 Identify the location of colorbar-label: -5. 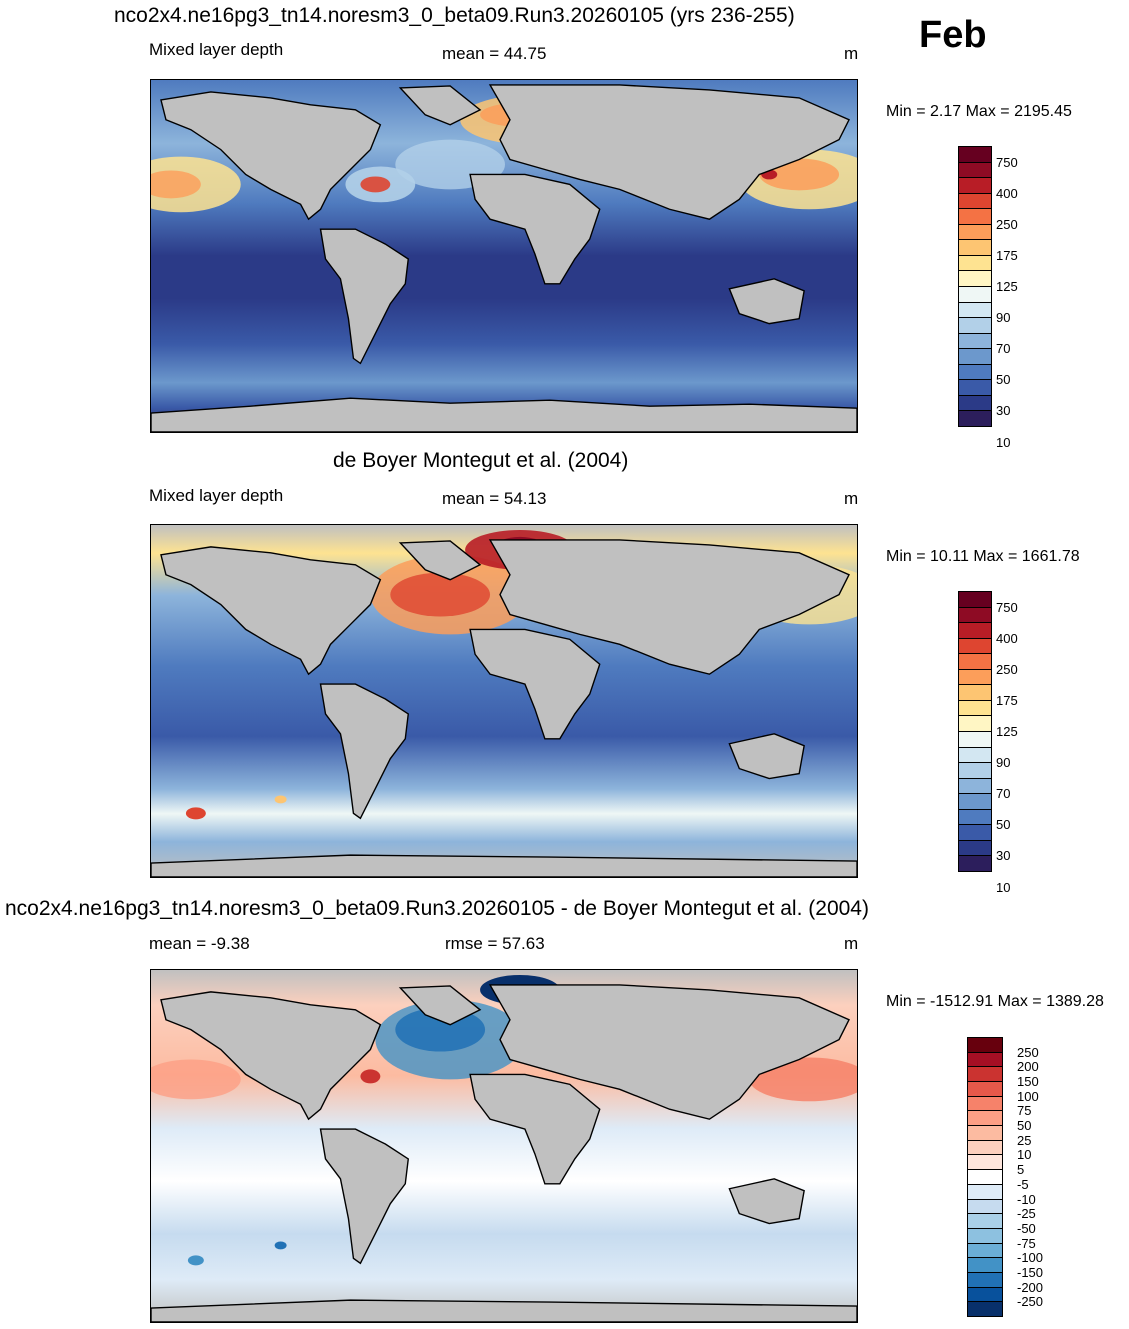
(1023, 1184).